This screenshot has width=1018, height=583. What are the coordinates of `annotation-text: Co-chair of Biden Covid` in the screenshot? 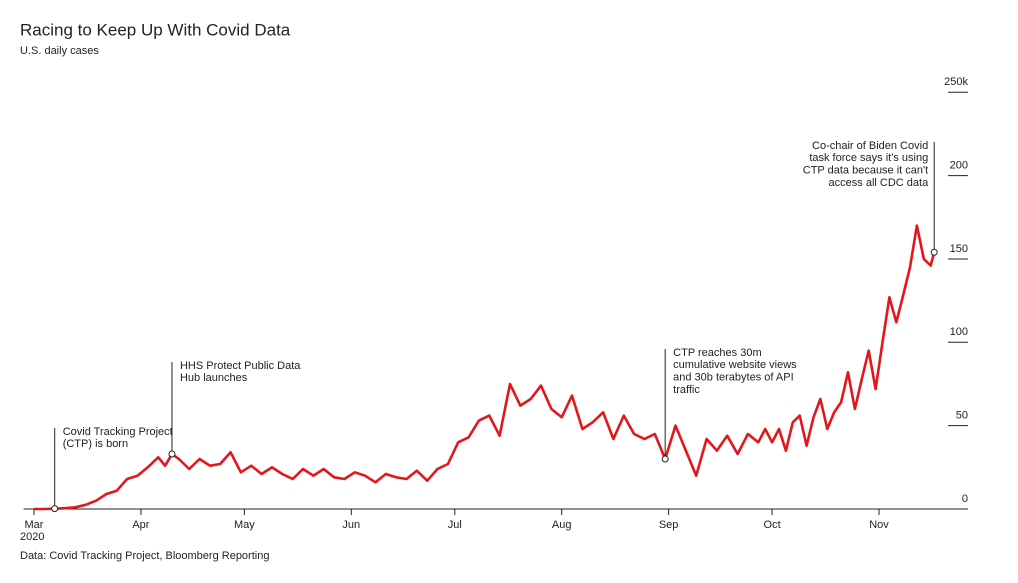 It's located at (870, 146).